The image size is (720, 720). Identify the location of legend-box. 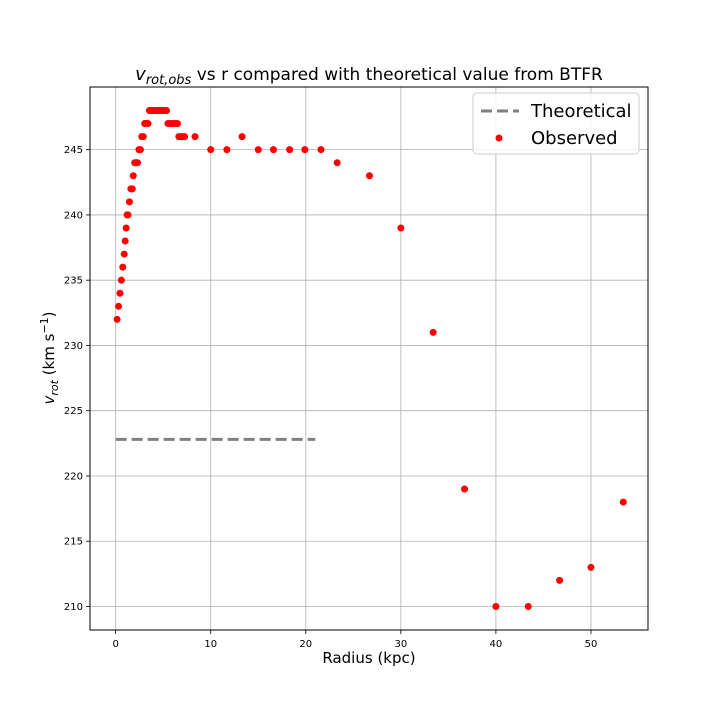
(556, 123).